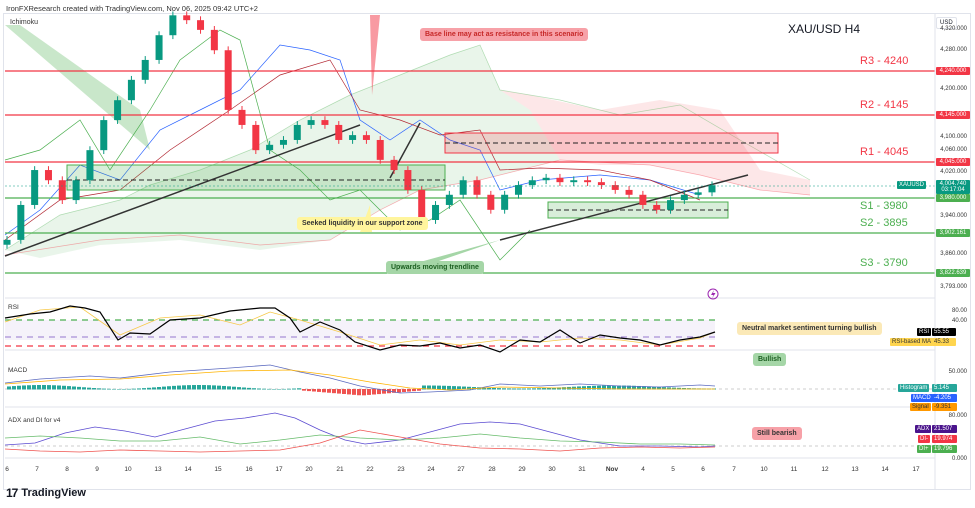  Describe the element at coordinates (884, 223) in the screenshot. I see `level-label: S2 - 3895` at that location.